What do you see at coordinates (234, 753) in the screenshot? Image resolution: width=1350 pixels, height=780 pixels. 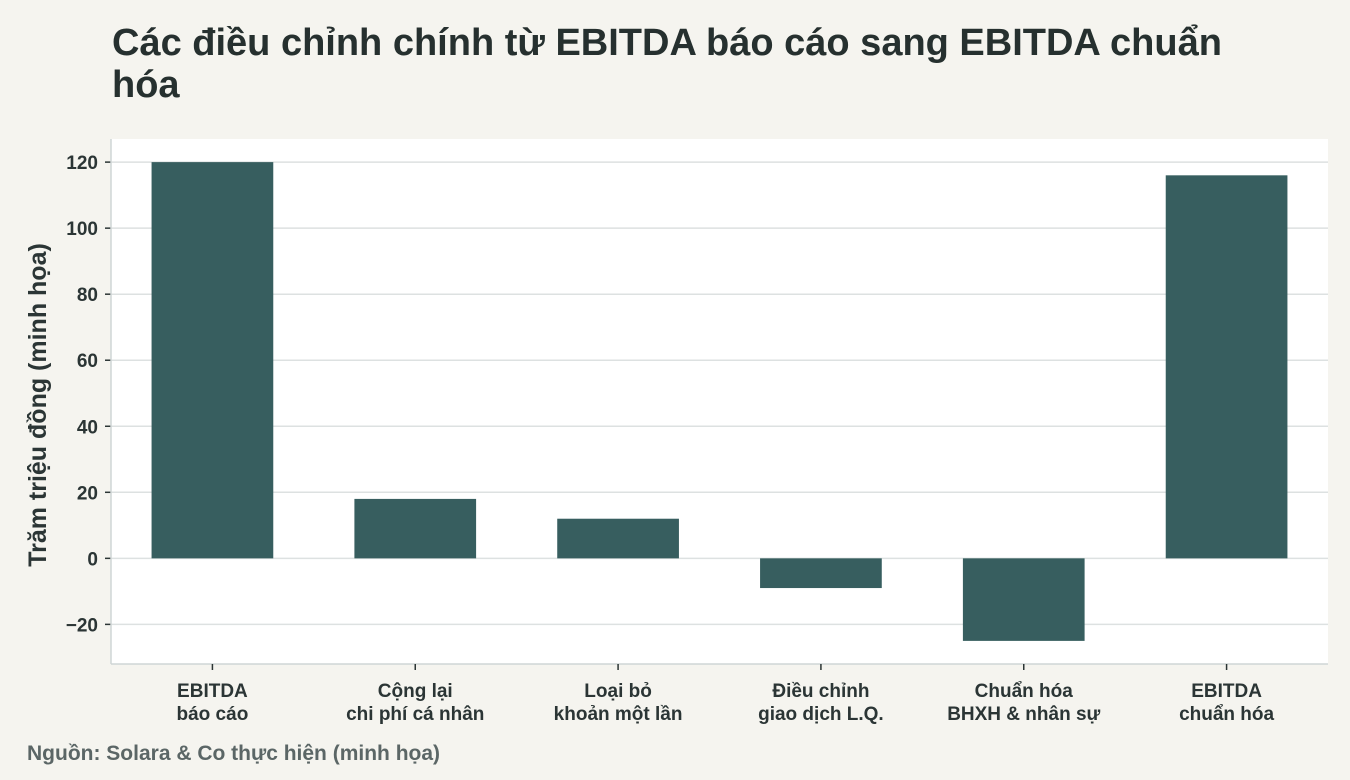 I see `source-note: Nguồn: Solara & Co thực hiện (minh họa)` at bounding box center [234, 753].